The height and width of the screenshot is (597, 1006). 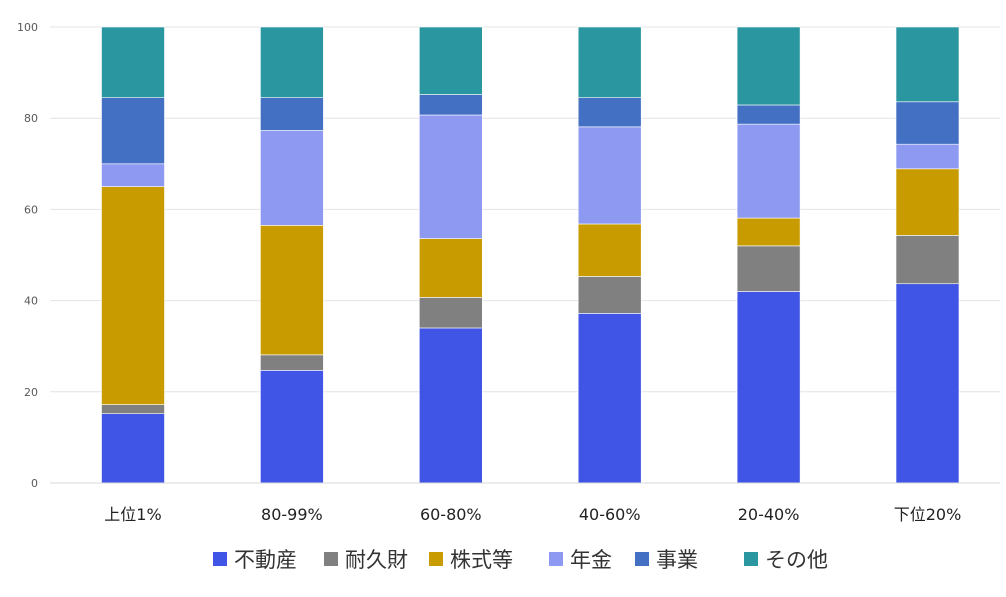 What do you see at coordinates (132, 514) in the screenshot?
I see `x-category-label: 上位1%` at bounding box center [132, 514].